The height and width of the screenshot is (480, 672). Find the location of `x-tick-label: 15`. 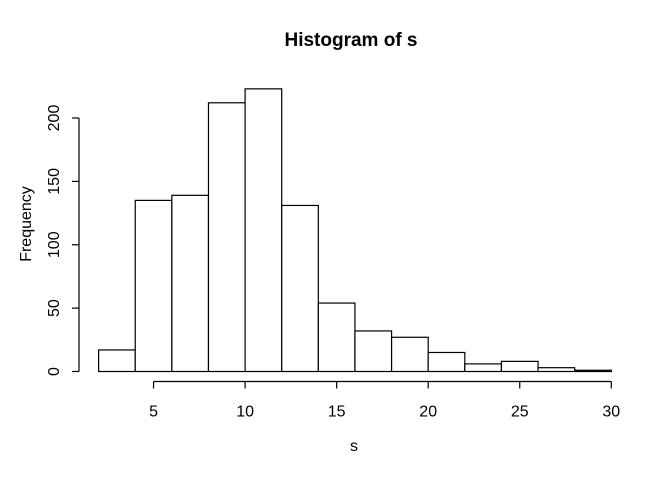

x-tick-label: 15 is located at coordinates (337, 412).